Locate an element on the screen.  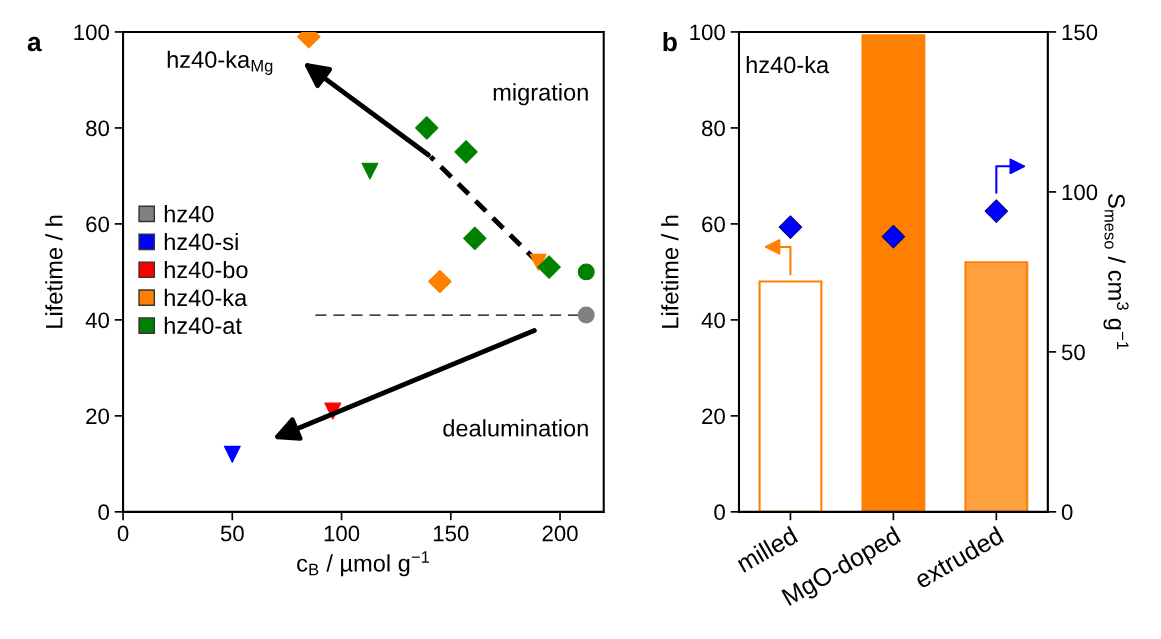
annotation: hz40-ka is located at coordinates (788, 64).